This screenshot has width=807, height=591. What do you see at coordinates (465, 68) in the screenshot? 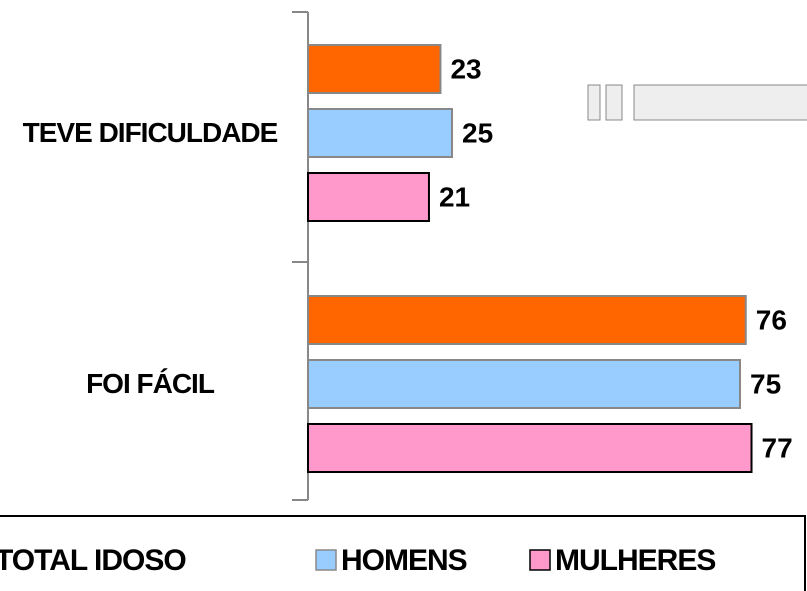
I see `value-label: 23` at bounding box center [465, 68].